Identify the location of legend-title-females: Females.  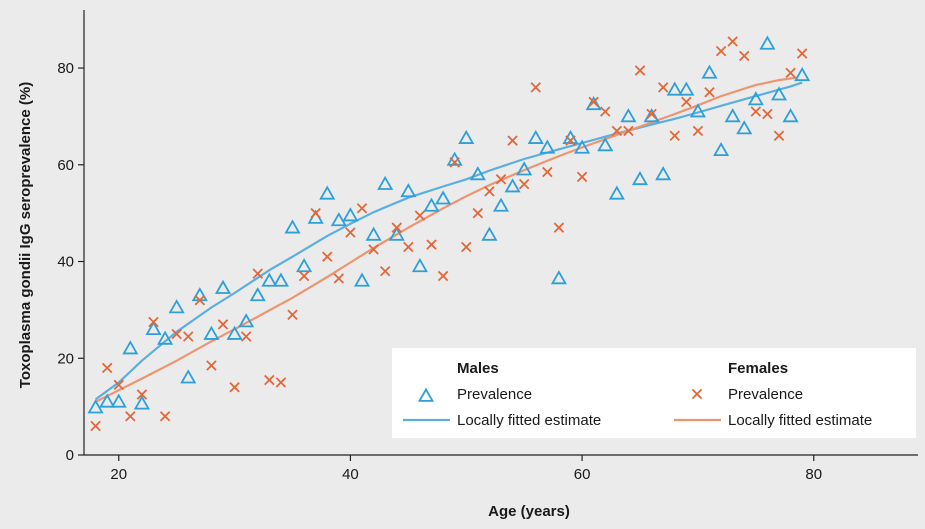
(758, 368).